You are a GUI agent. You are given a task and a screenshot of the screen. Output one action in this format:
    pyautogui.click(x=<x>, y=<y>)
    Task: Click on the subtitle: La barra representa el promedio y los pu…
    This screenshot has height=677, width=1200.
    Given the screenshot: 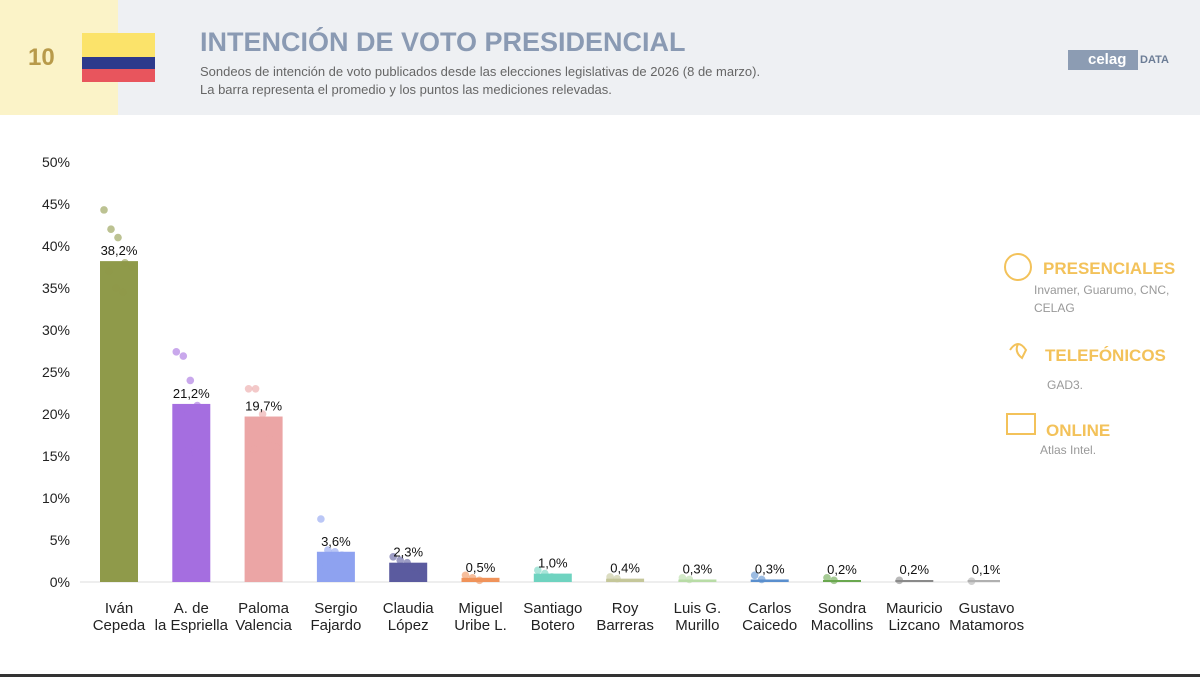 What is the action you would take?
    pyautogui.click(x=406, y=89)
    